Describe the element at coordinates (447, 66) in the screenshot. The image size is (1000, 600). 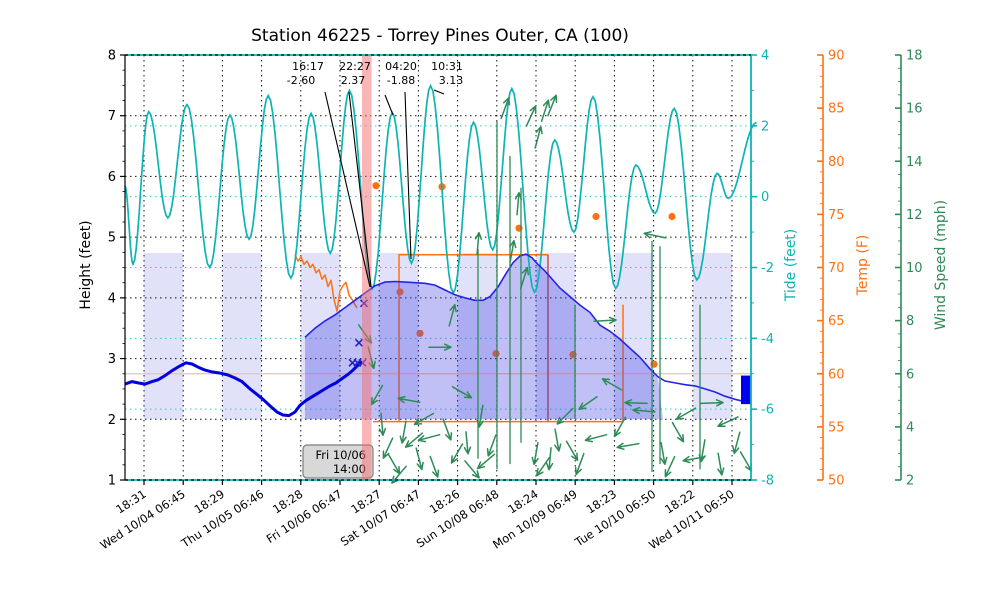
I see `tide-event-time: 10:31` at that location.